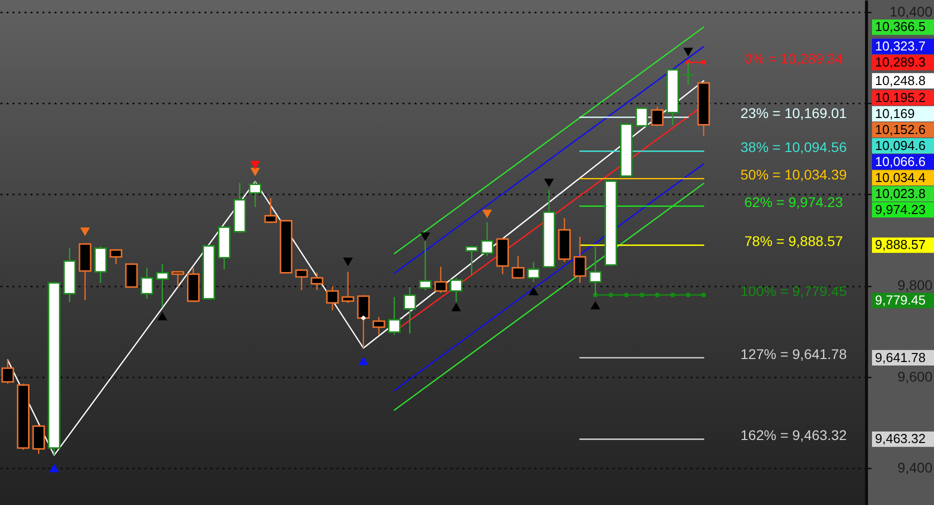 The image size is (934, 505). Describe the element at coordinates (915, 376) in the screenshot. I see `y-tick-label: 9,600` at that location.